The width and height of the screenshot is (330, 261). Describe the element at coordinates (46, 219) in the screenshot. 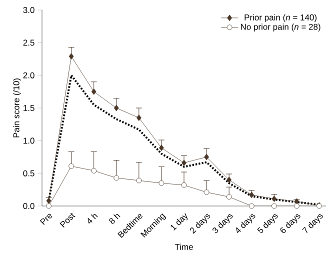

I see `x-tick-label: Pre` at that location.